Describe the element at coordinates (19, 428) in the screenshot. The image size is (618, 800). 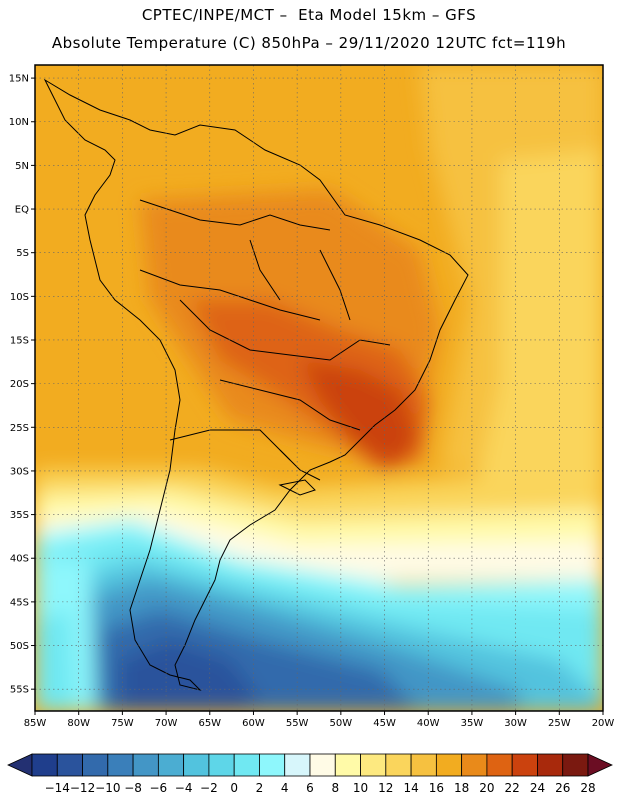
I see `lat-label: 25S` at that location.